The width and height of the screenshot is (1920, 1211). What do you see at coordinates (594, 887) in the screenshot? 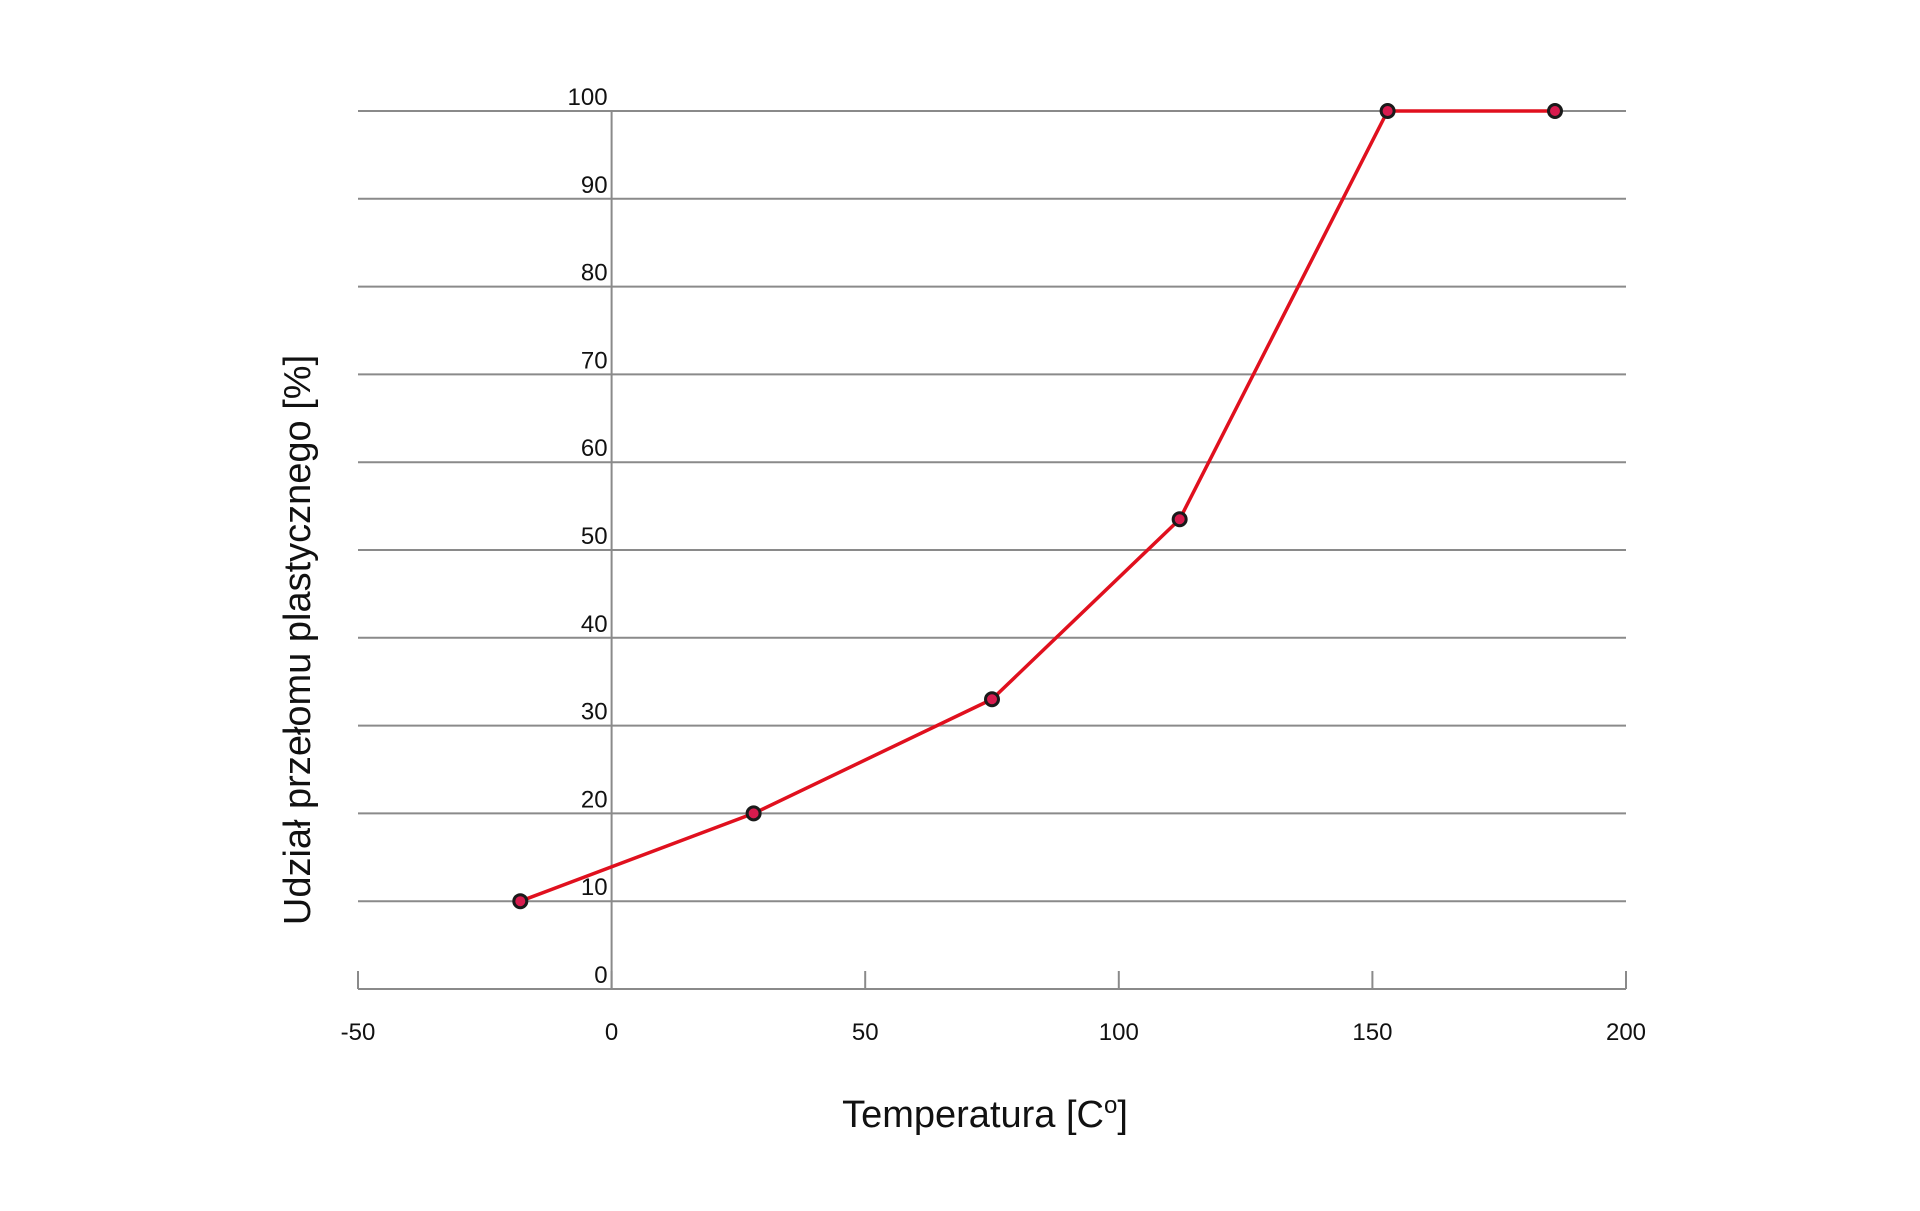
I see `y-tick-label-10: 10` at bounding box center [594, 887].